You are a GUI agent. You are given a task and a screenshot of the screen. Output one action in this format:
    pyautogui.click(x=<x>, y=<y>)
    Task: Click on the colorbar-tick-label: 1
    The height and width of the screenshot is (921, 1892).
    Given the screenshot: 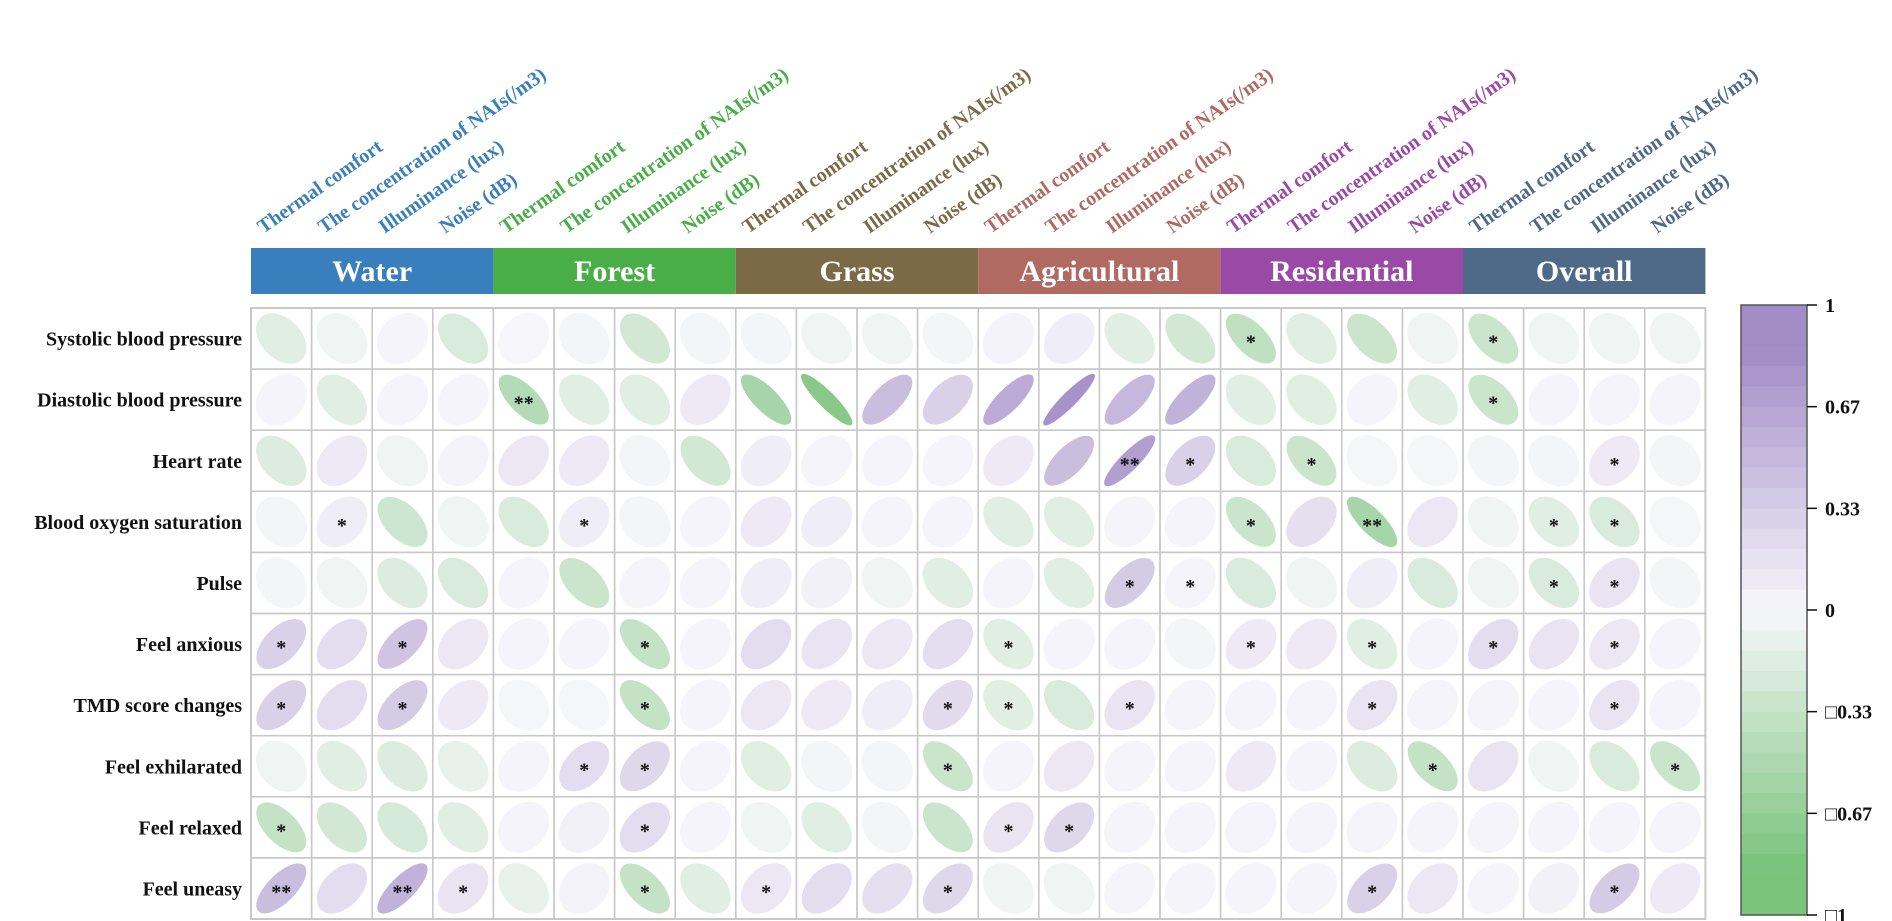 What is the action you would take?
    pyautogui.click(x=1830, y=306)
    